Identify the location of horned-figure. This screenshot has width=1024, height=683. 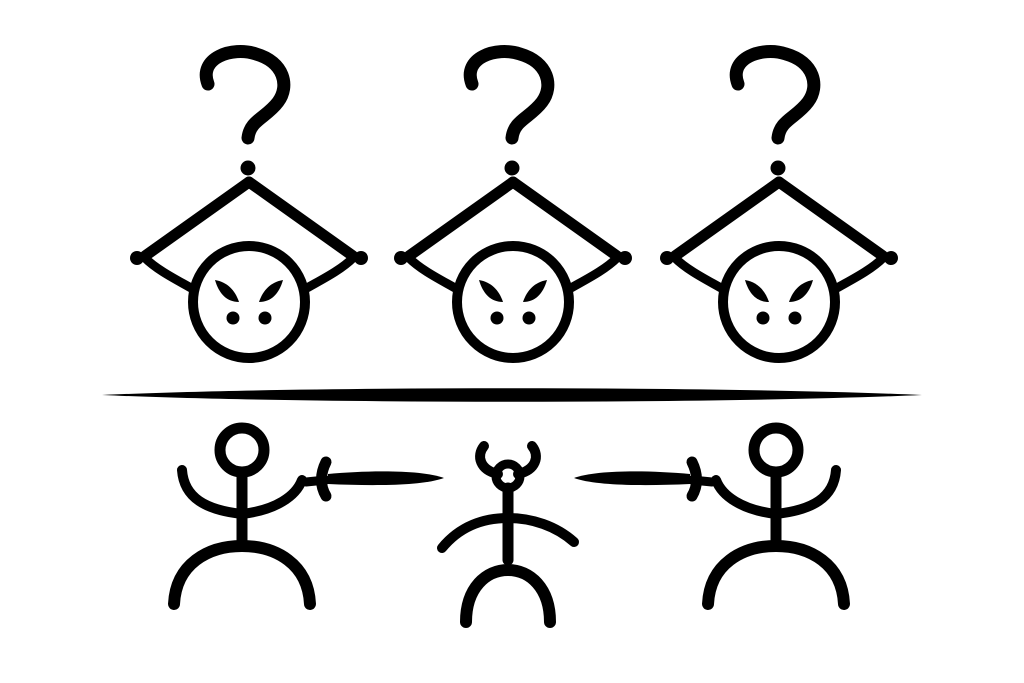
(508, 534).